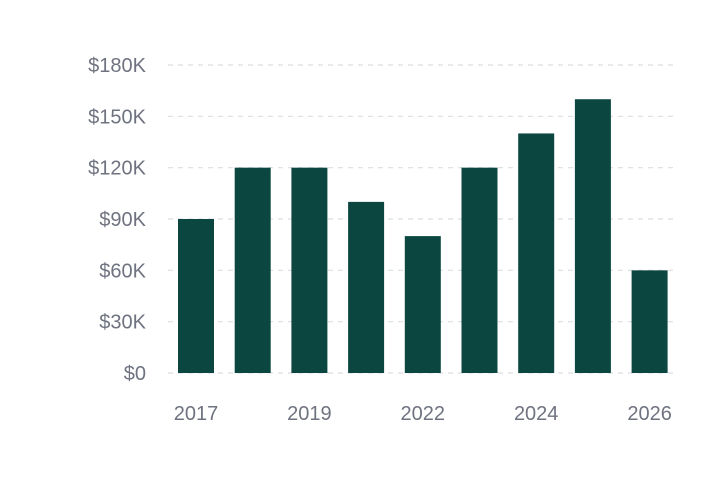  Describe the element at coordinates (122, 220) in the screenshot. I see `y-tick-label: $90K` at that location.